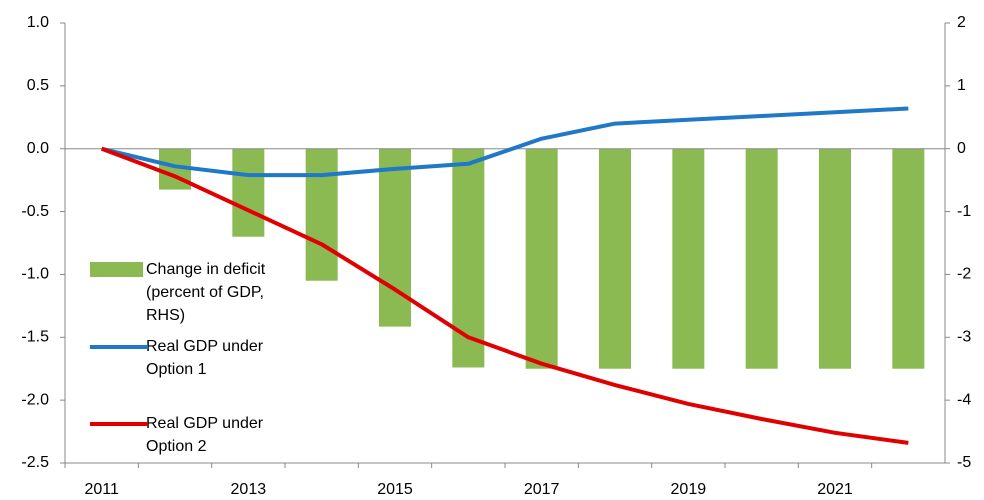  I want to click on y-tick-label: -2.5, so click(35, 462).